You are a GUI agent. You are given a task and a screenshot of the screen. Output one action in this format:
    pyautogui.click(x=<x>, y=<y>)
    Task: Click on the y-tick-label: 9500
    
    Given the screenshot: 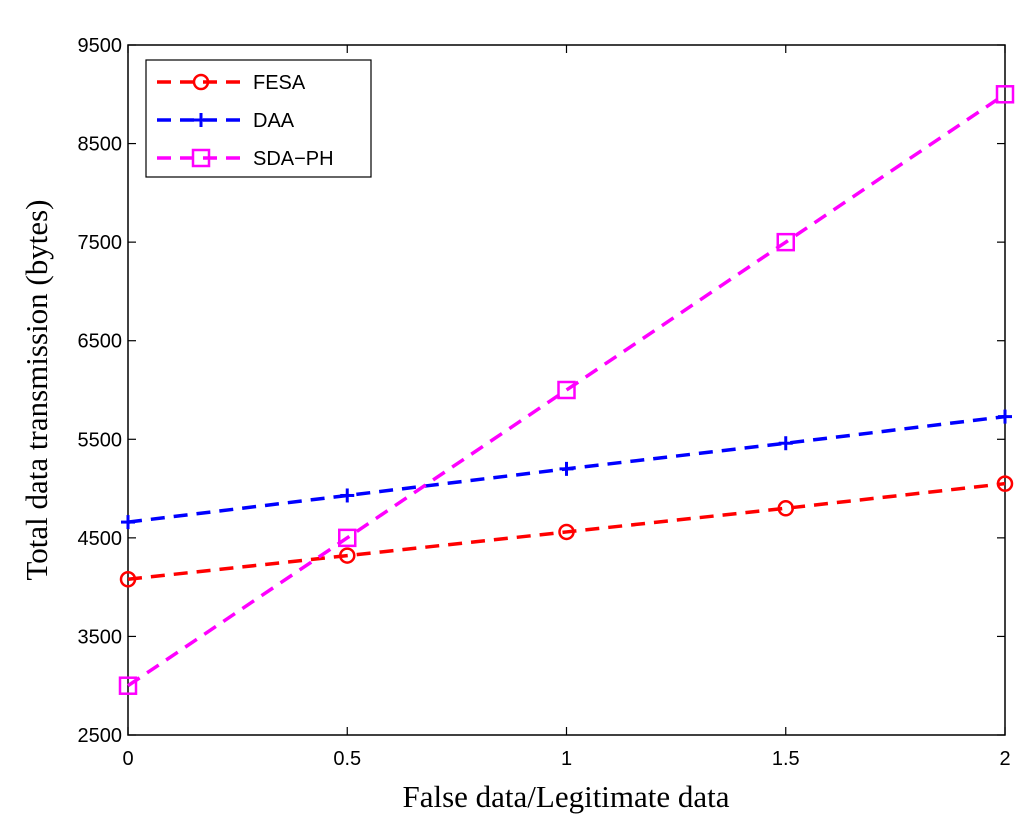 What is the action you would take?
    pyautogui.click(x=100, y=46)
    